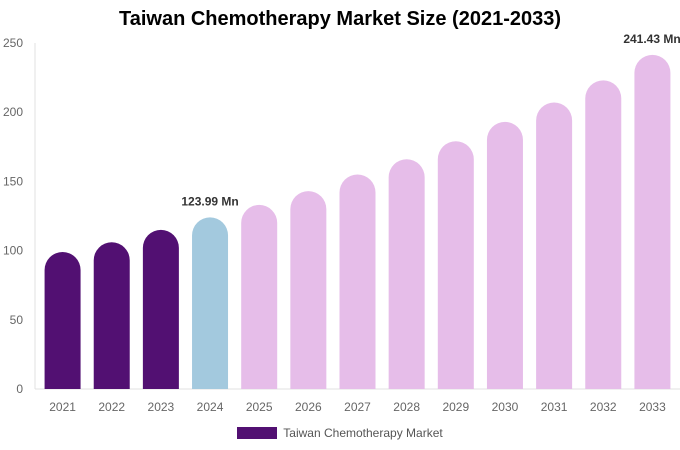  What do you see at coordinates (652, 222) in the screenshot?
I see `bar-2033` at bounding box center [652, 222].